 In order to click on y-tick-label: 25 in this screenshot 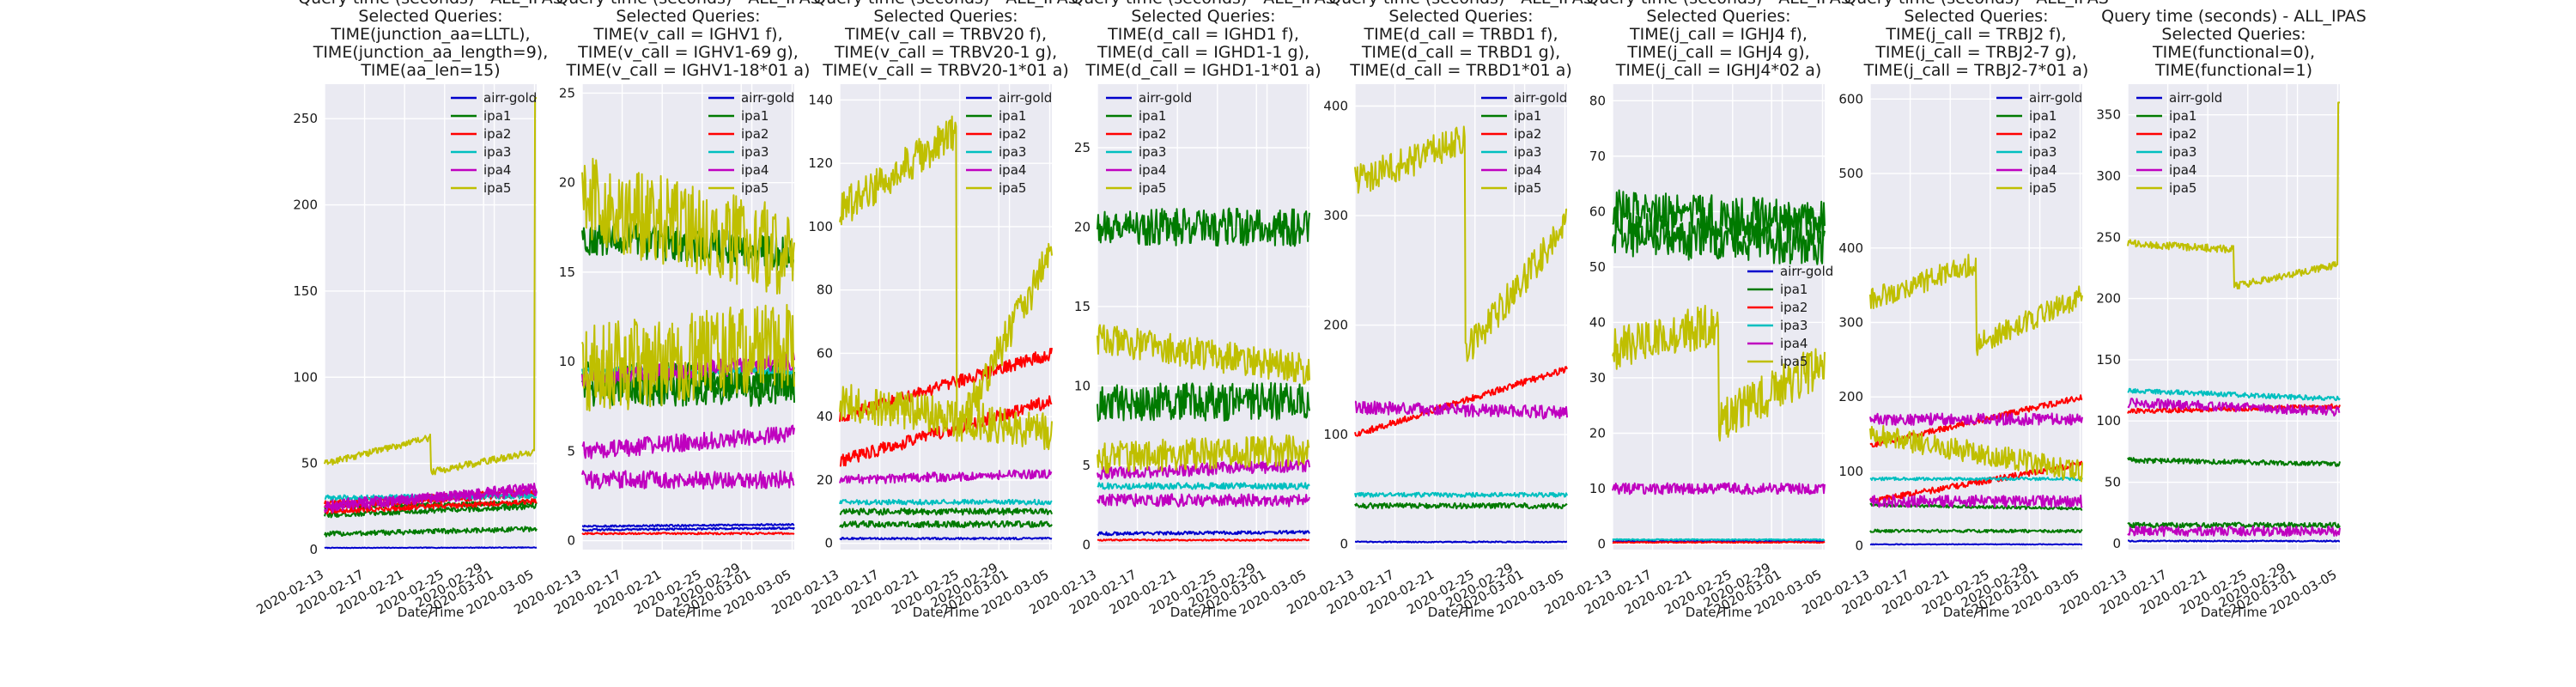, I will do `click(1082, 147)`.